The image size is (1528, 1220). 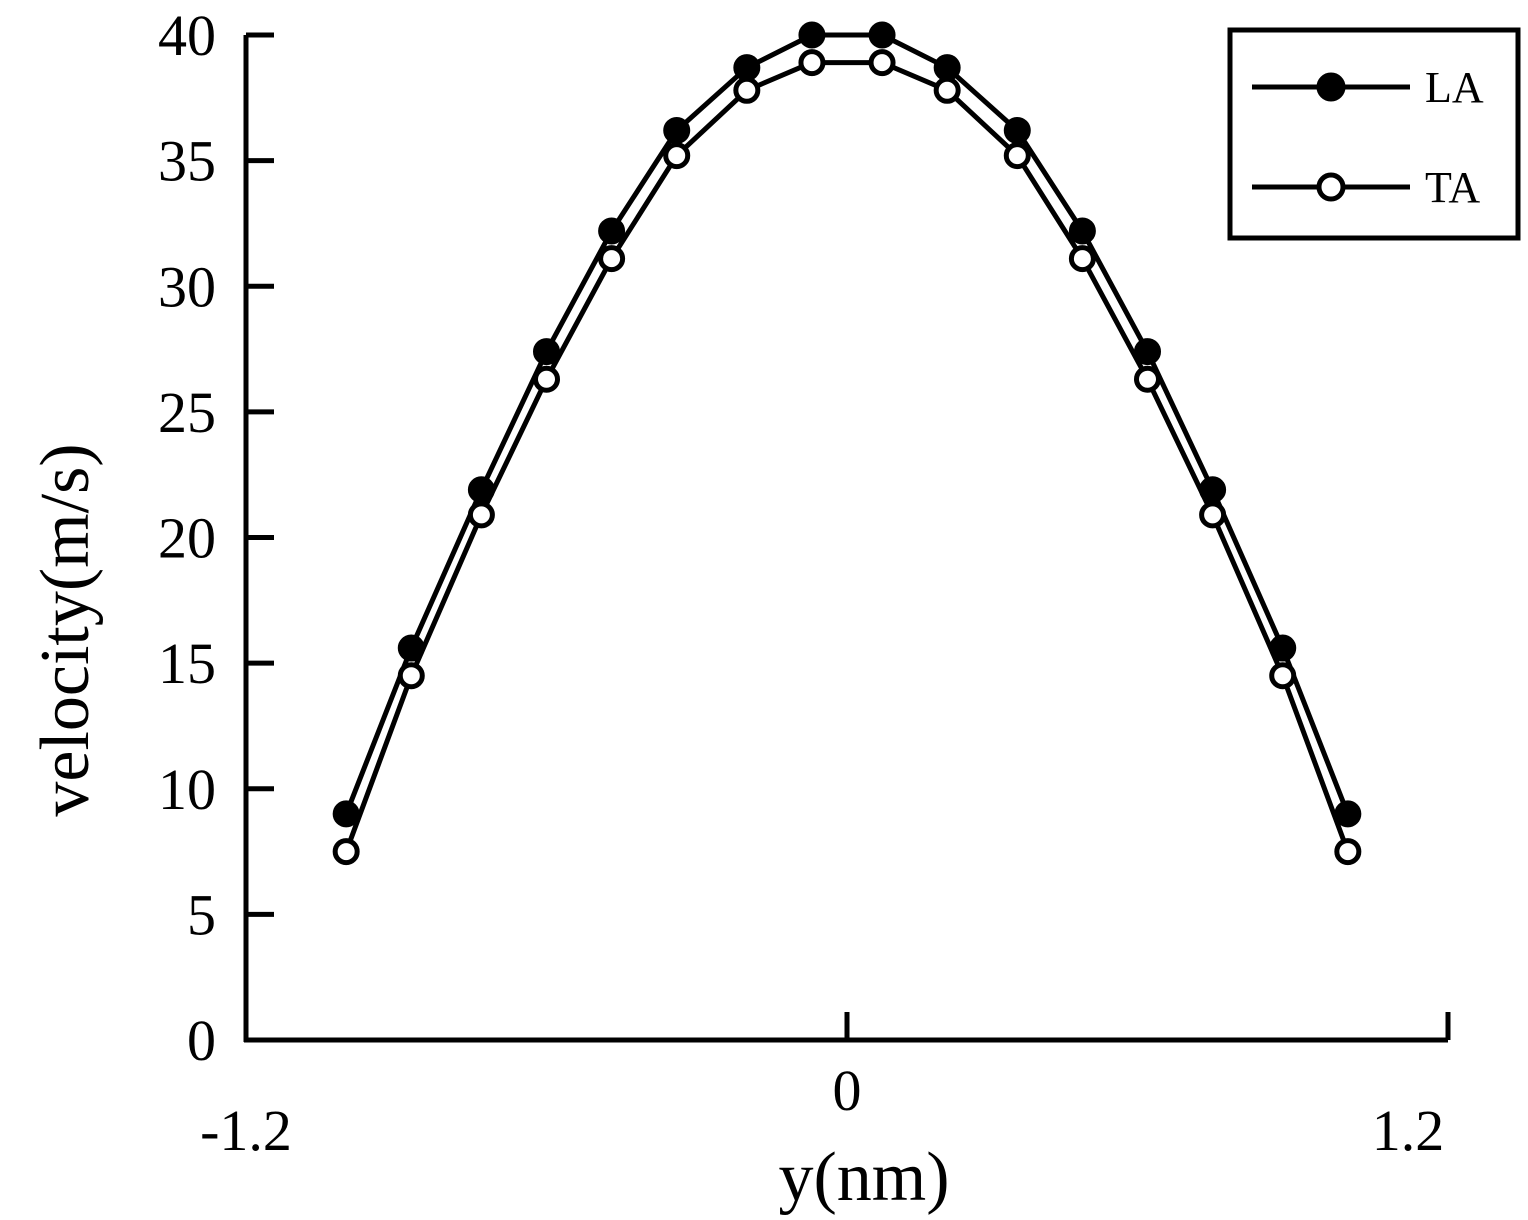 What do you see at coordinates (187, 789) in the screenshot?
I see `y-tick-label: 10` at bounding box center [187, 789].